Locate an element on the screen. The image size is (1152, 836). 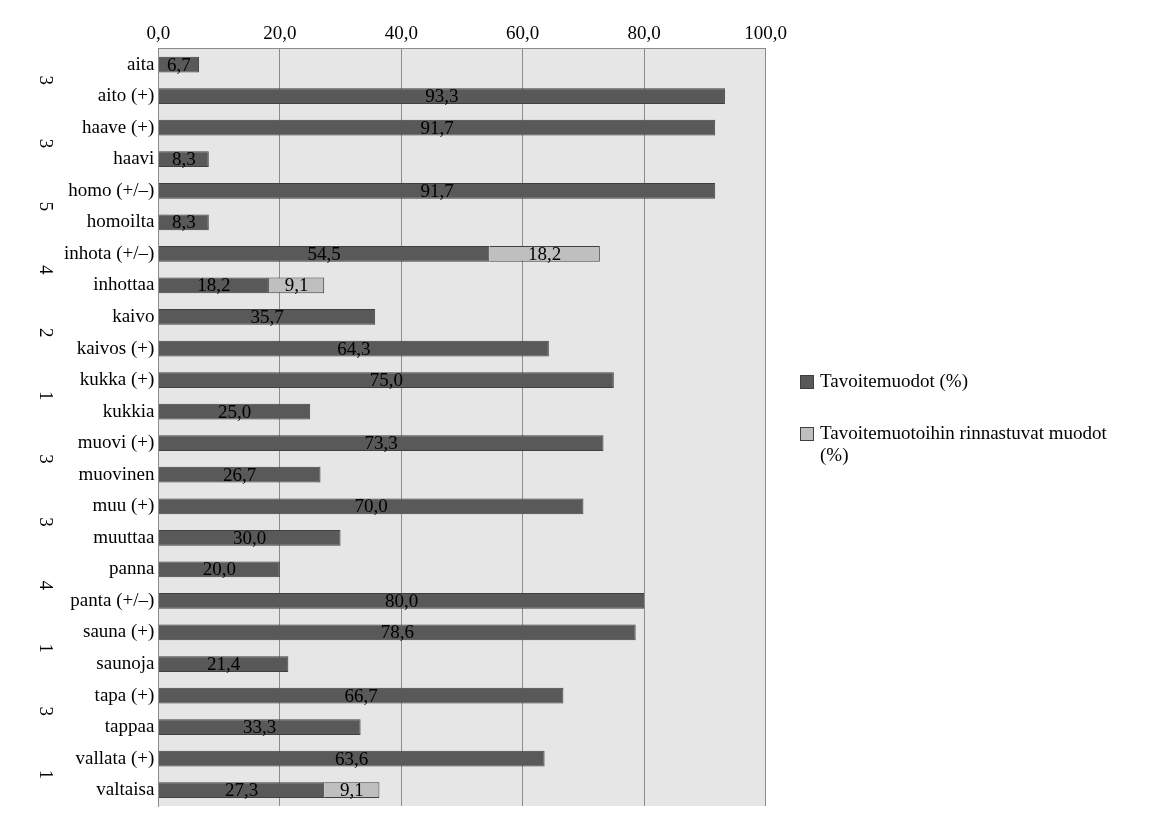
data-label: 35,7 is located at coordinates (267, 316).